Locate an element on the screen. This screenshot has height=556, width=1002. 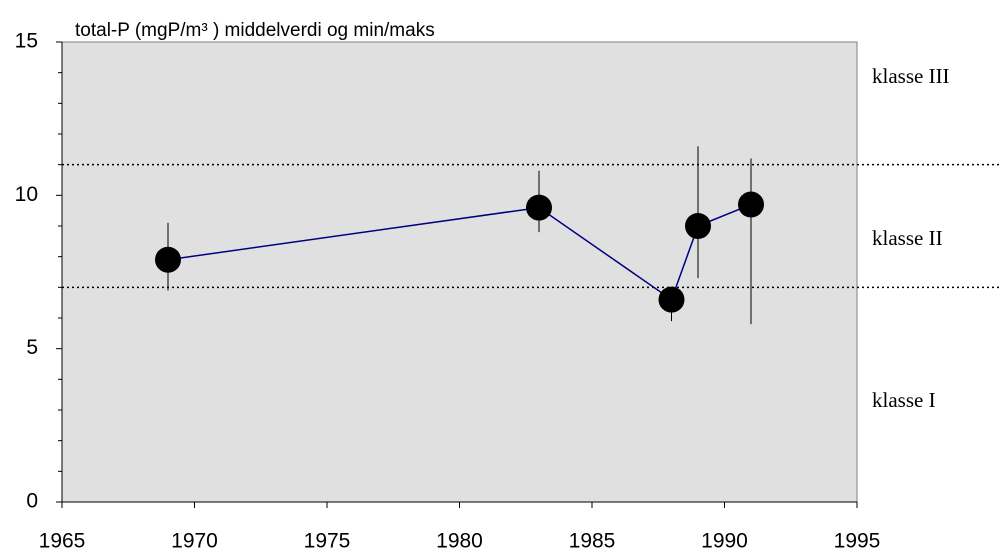
class-label: klasse III is located at coordinates (911, 76).